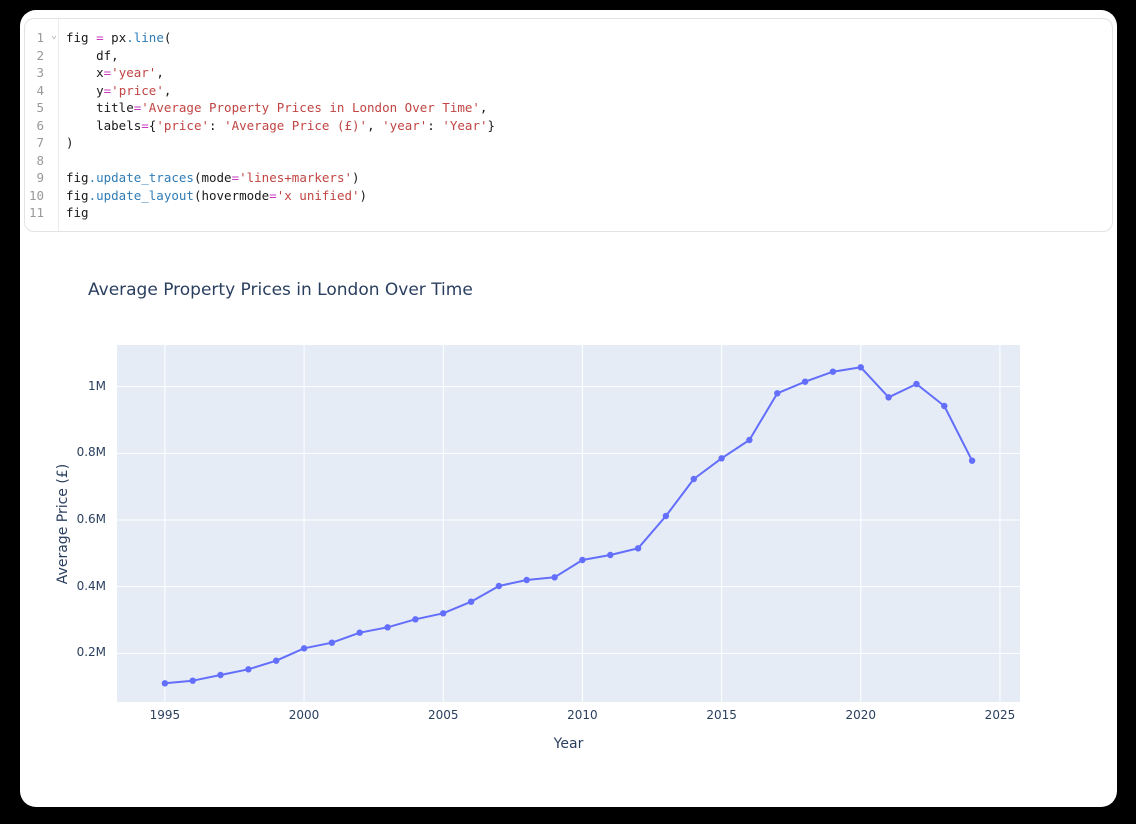 The image size is (1136, 824). I want to click on code-line: 8, so click(568, 161).